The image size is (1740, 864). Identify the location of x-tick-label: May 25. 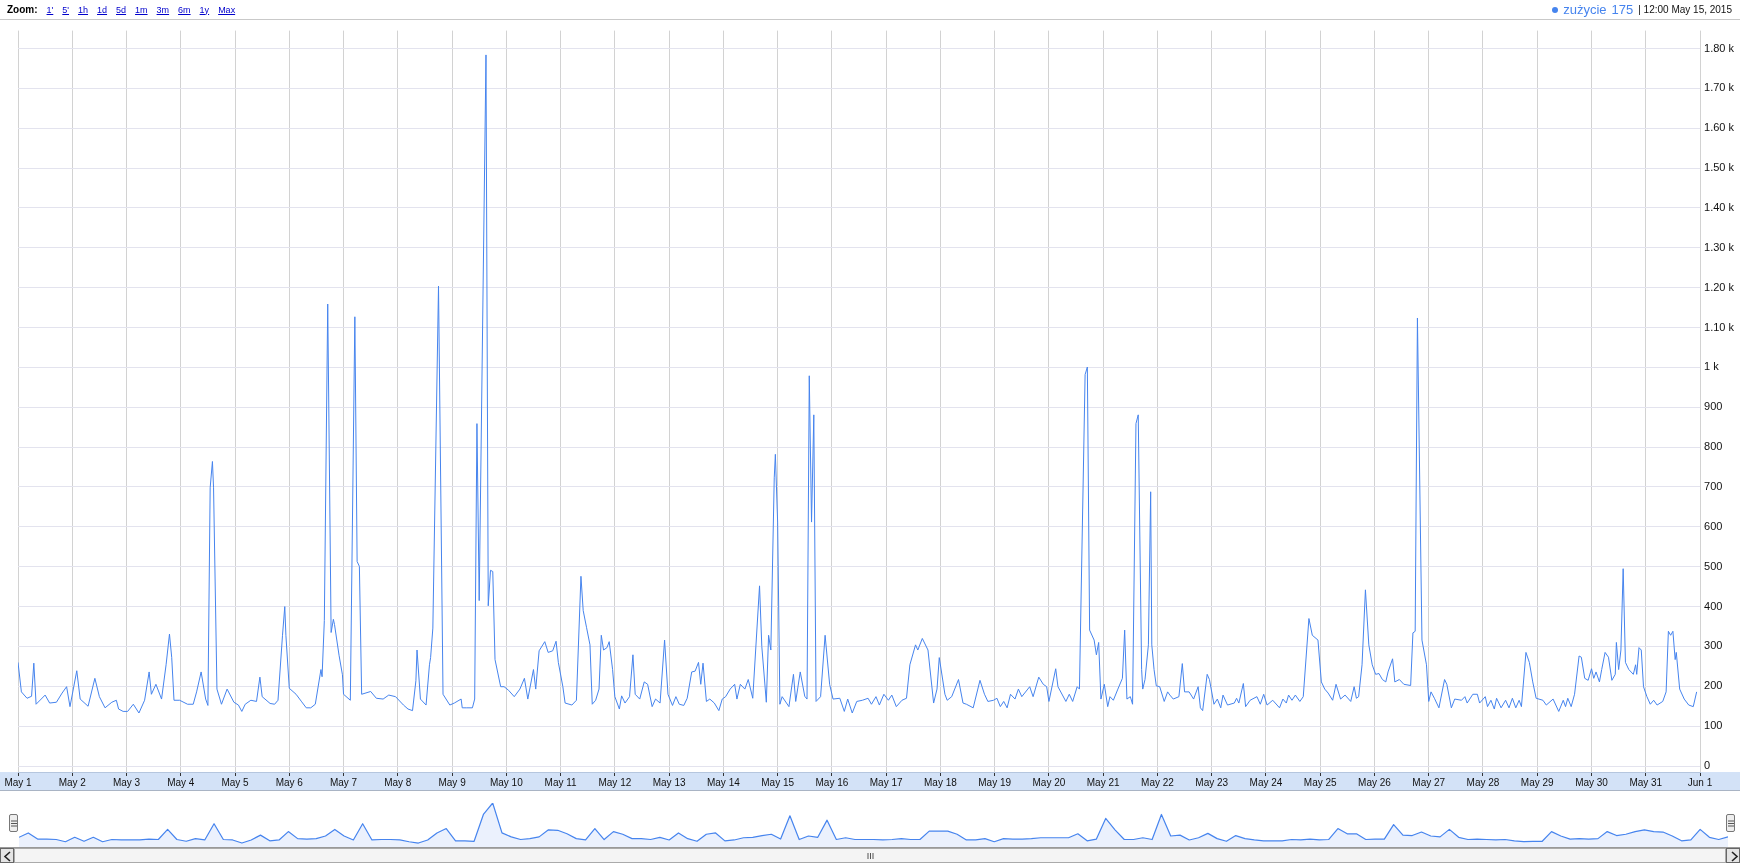
(1320, 782).